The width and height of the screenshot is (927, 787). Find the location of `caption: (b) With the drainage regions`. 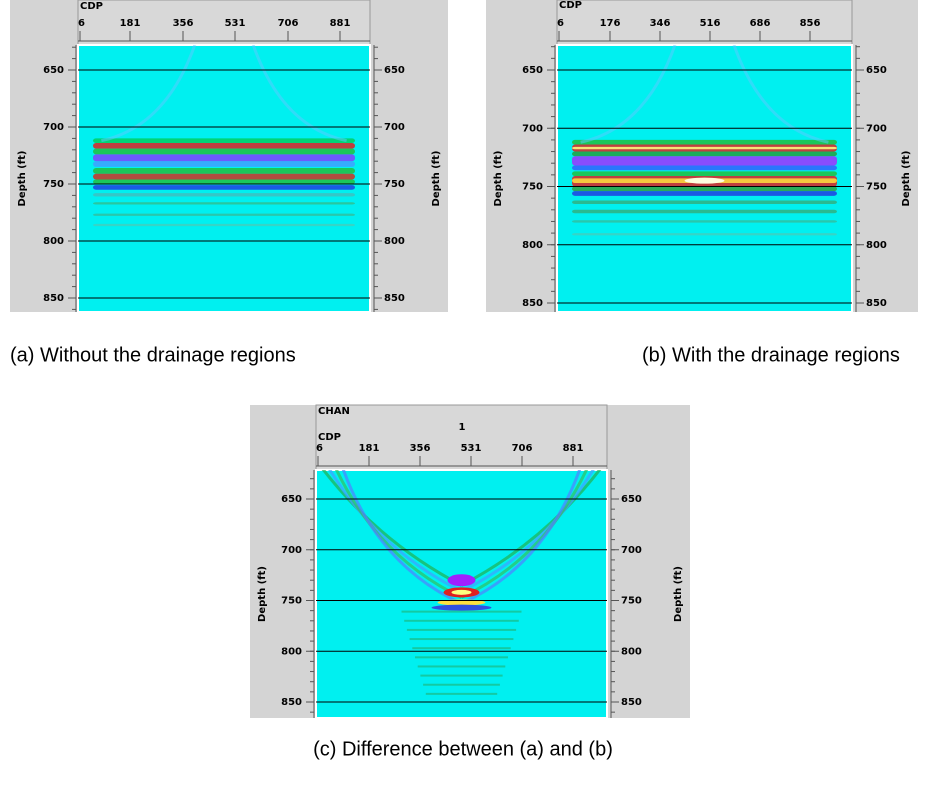

caption: (b) With the drainage regions is located at coordinates (771, 355).